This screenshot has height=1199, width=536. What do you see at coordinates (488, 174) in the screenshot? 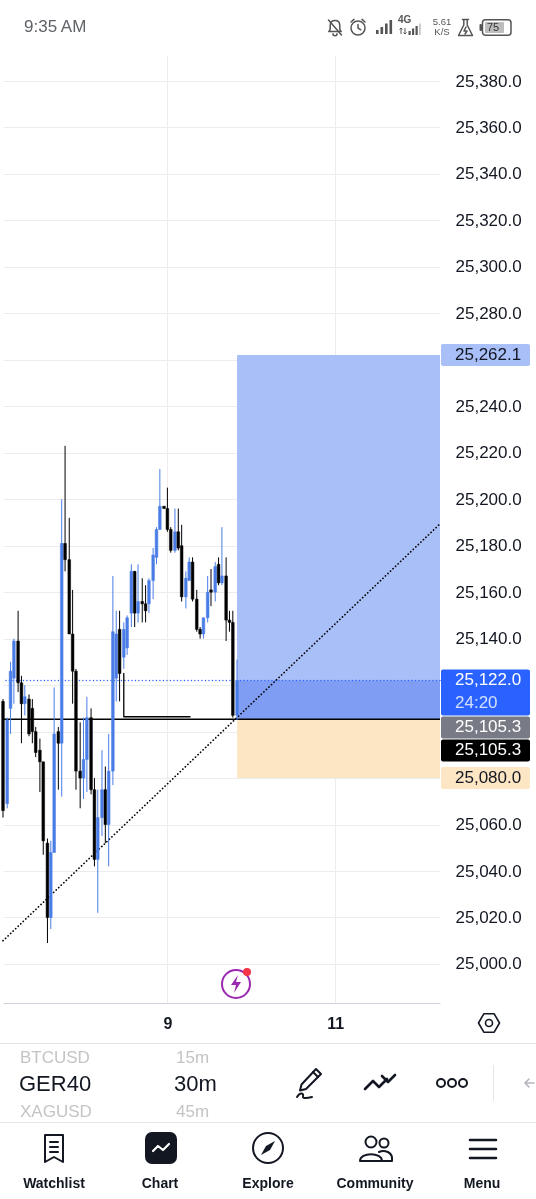
I see `y-tick-label: 25,340.0` at bounding box center [488, 174].